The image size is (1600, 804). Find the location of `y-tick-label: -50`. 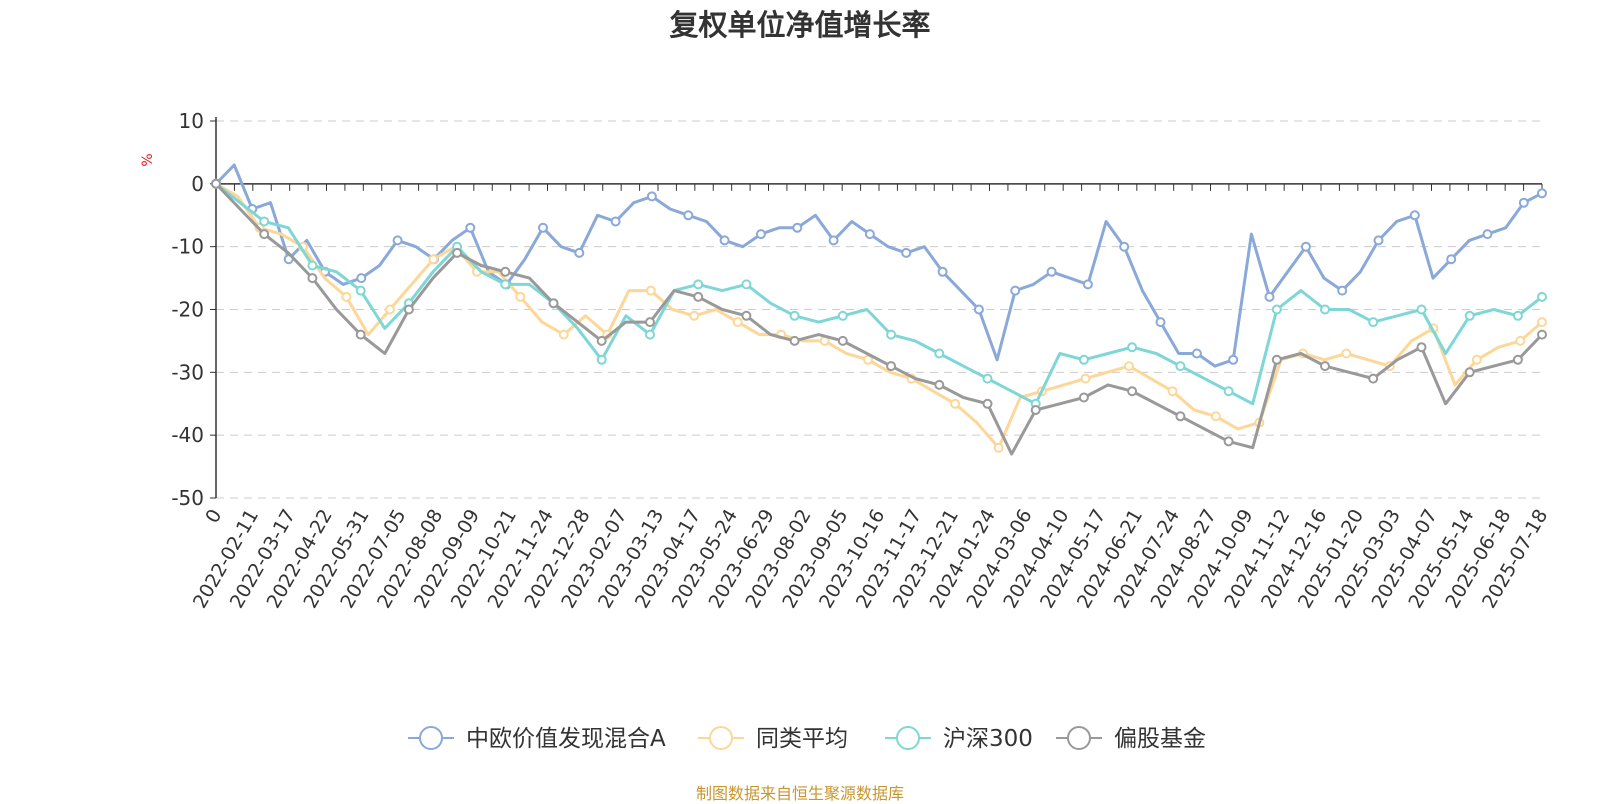

y-tick-label: -50 is located at coordinates (187, 498).